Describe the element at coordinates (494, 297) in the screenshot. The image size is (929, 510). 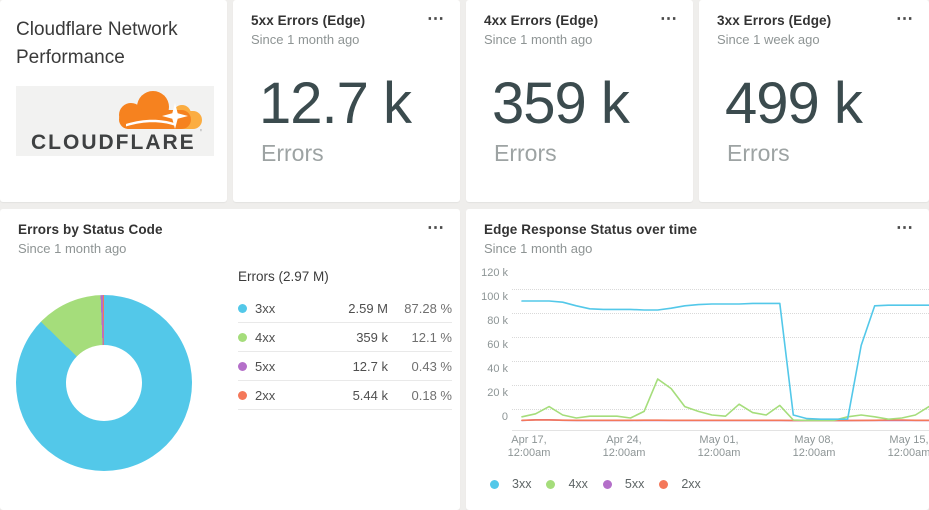
I see `y-axis-tick: 100 k` at that location.